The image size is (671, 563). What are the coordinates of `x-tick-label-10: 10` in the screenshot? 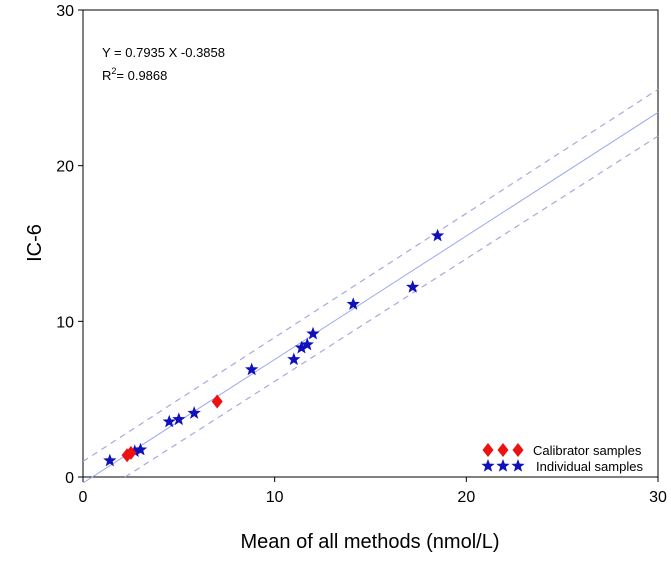 It's located at (275, 497).